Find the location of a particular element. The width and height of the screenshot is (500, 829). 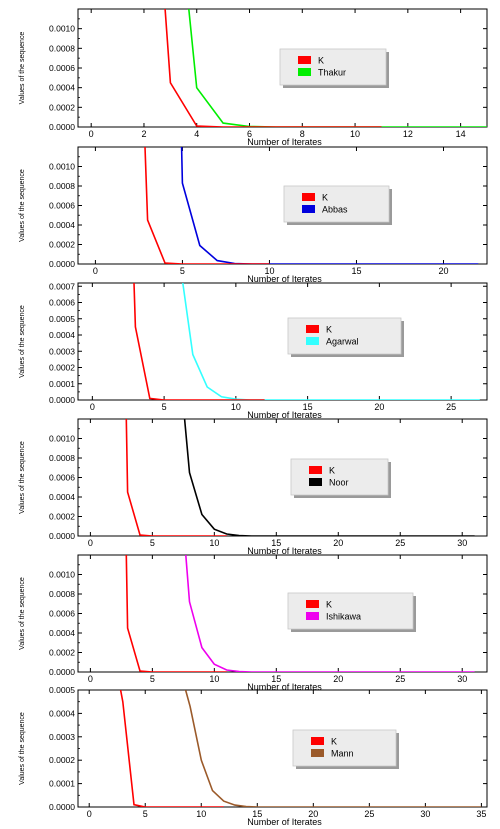

x-tick-label: 2 is located at coordinates (143, 134).